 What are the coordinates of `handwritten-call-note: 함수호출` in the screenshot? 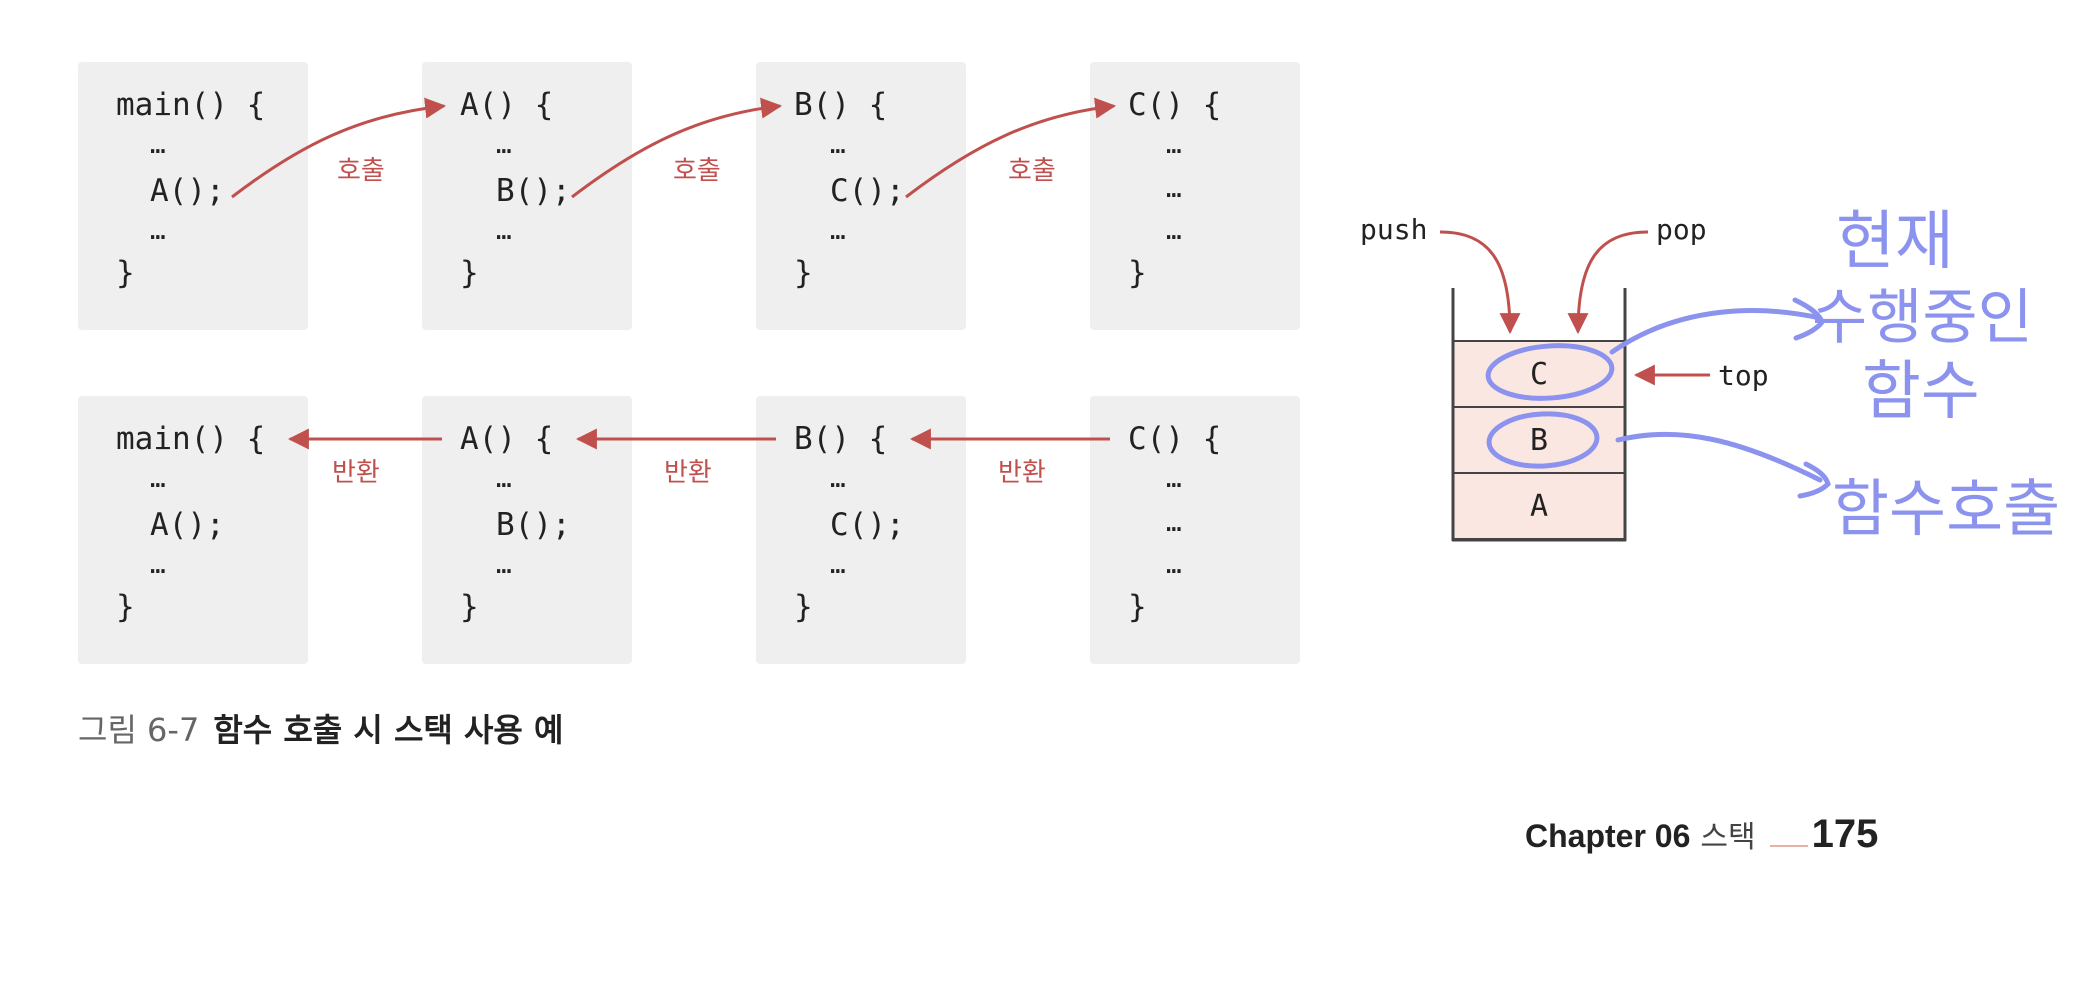 It's located at (1946, 508).